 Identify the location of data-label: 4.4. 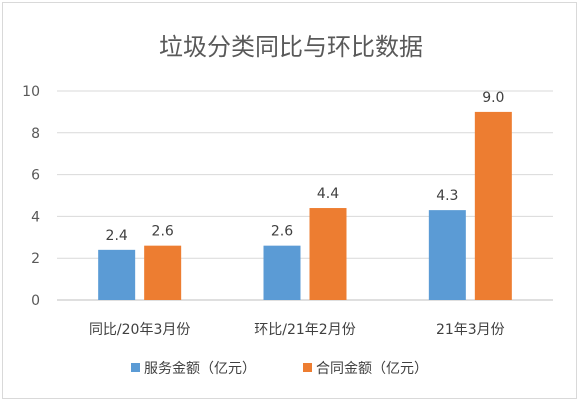
(328, 194).